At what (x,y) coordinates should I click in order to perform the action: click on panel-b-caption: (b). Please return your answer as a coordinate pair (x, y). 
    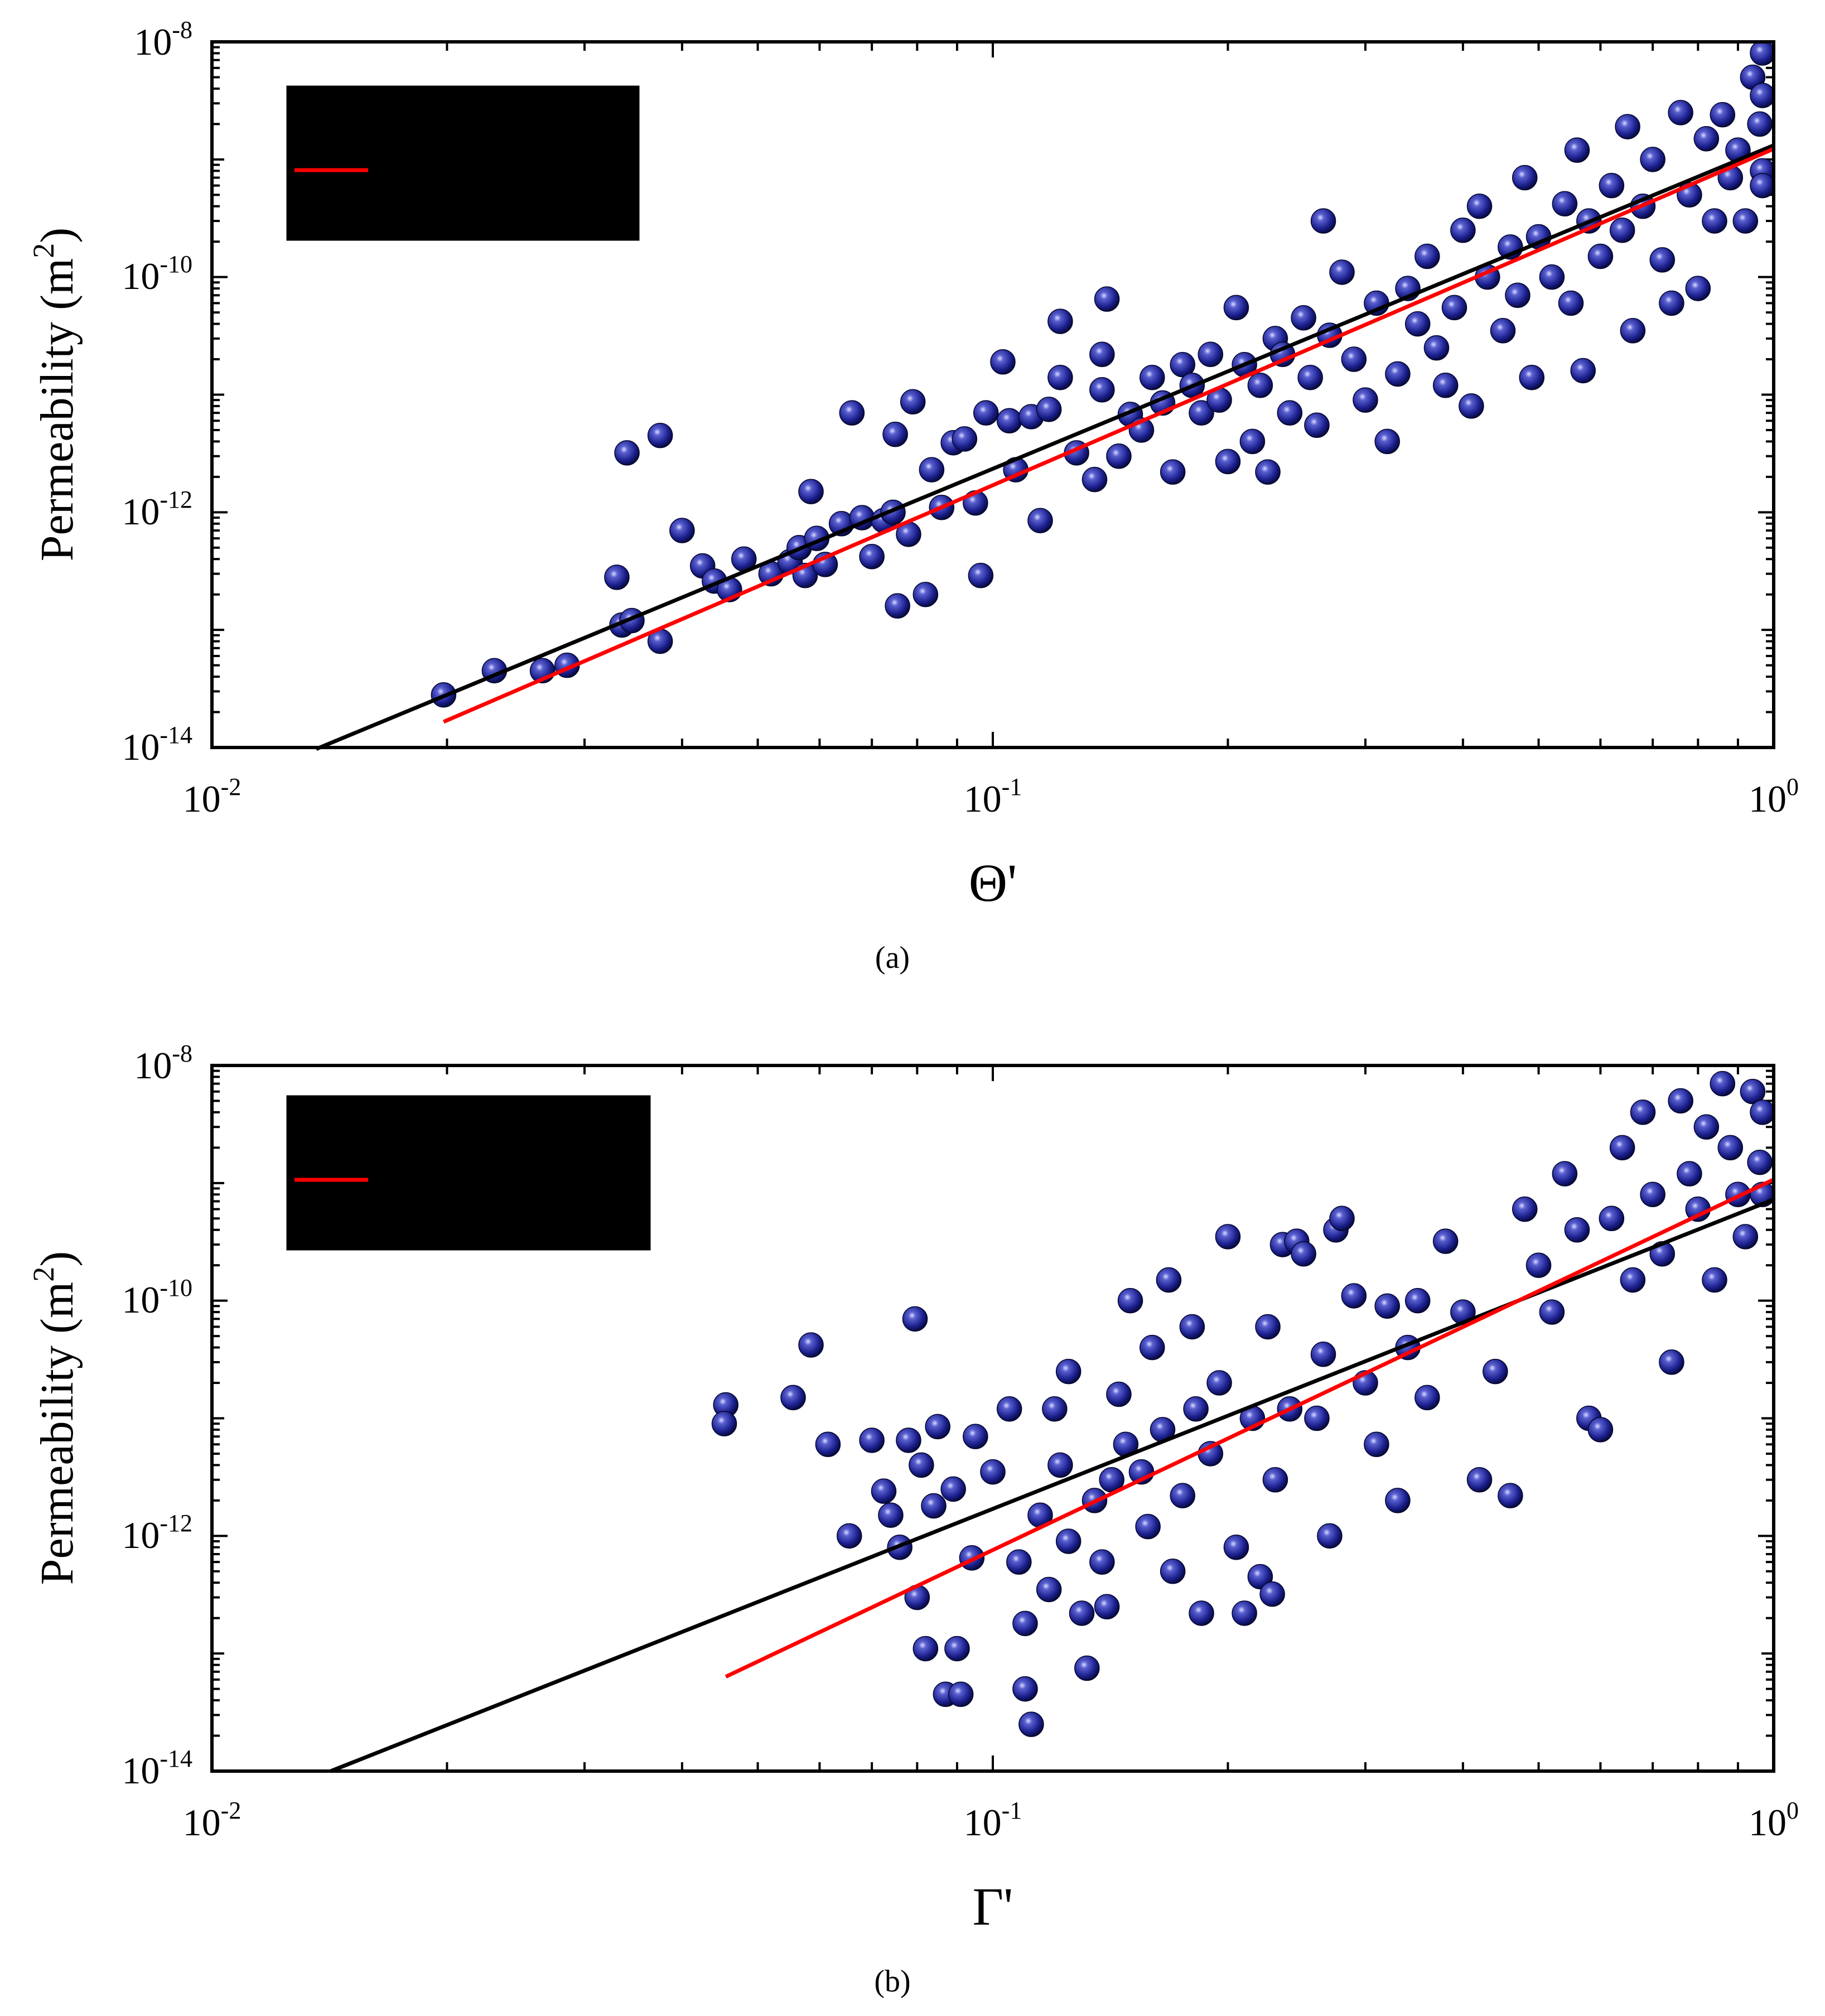
    Looking at the image, I should click on (892, 1981).